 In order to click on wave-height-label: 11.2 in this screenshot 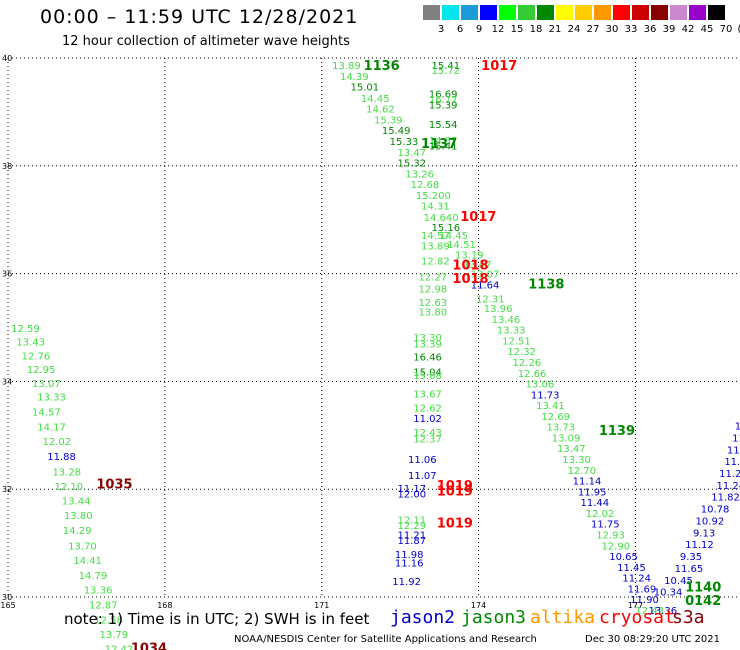, I will do `click(733, 450)`.